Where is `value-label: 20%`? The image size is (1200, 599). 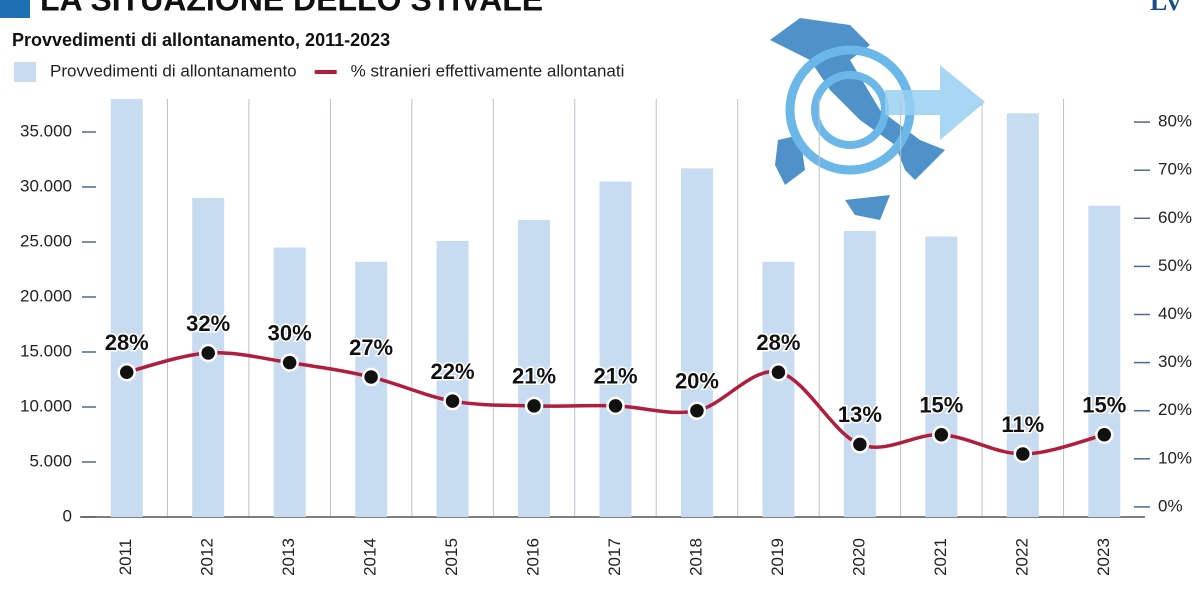 value-label: 20% is located at coordinates (697, 381).